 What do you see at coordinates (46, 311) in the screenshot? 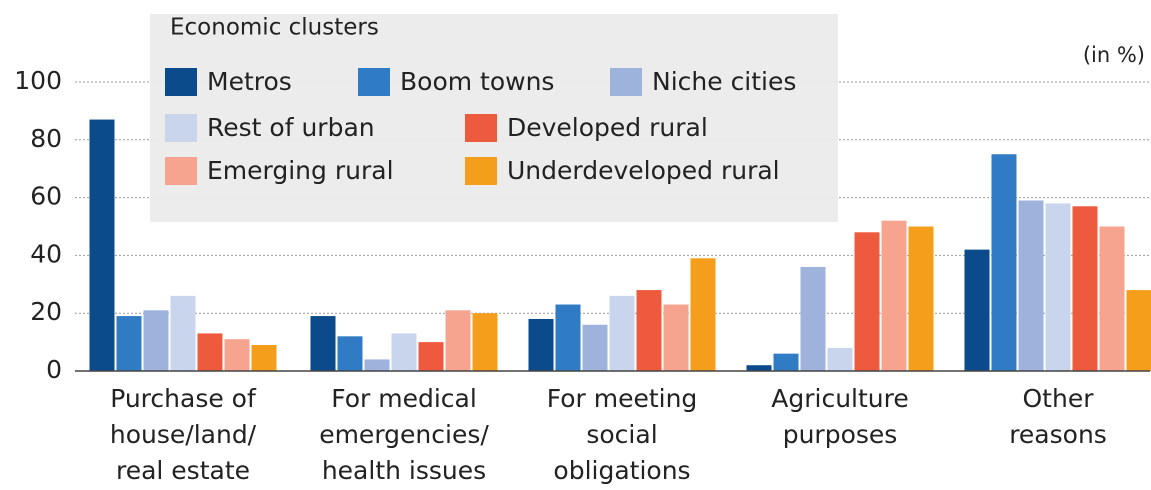
I see `y-tick-label: 20` at bounding box center [46, 311].